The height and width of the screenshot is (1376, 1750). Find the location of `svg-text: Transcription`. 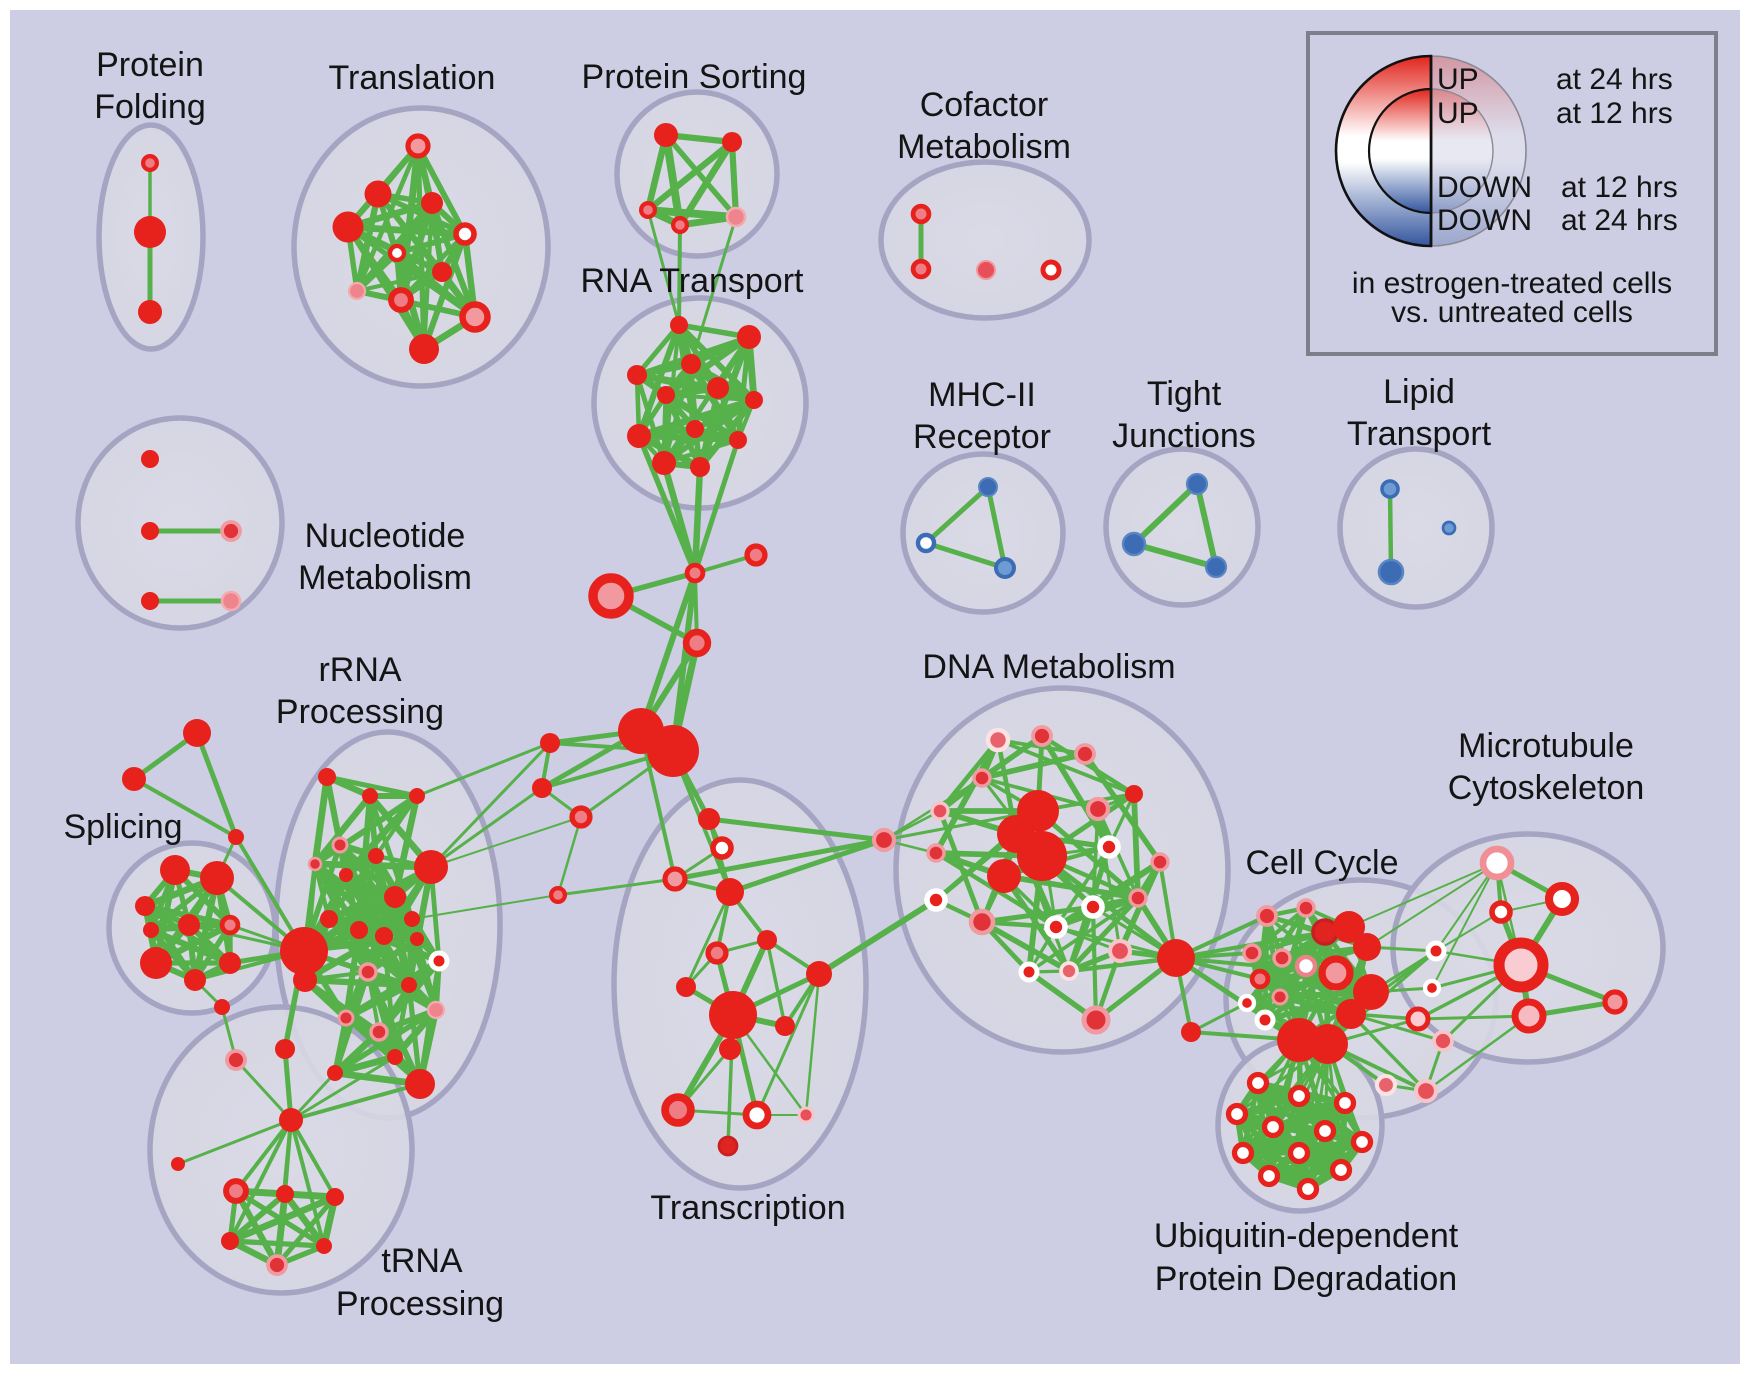

svg-text: Transcription is located at coordinates (747, 1208).